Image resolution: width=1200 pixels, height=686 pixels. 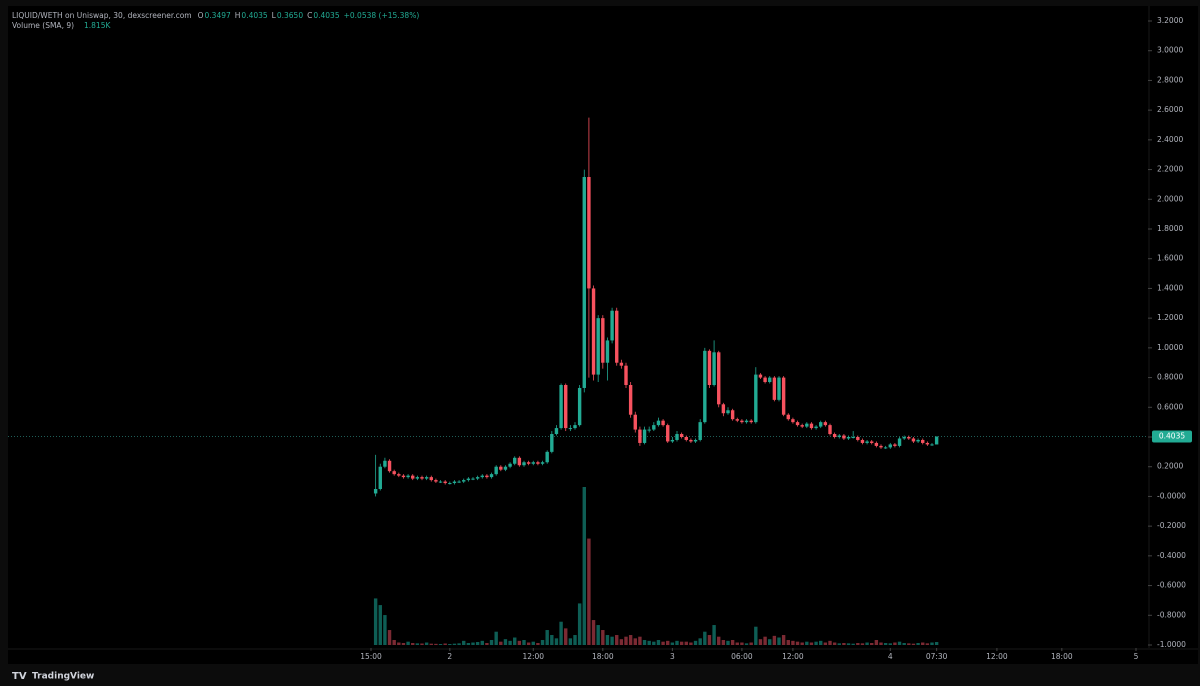 What do you see at coordinates (793, 656) in the screenshot?
I see `x-tick-label: 12:00` at bounding box center [793, 656].